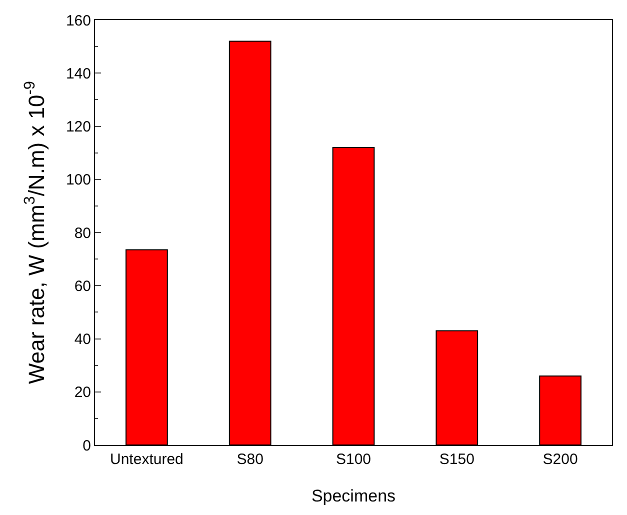 The height and width of the screenshot is (515, 627). What do you see at coordinates (82, 286) in the screenshot?
I see `y-tick-label: 60` at bounding box center [82, 286].